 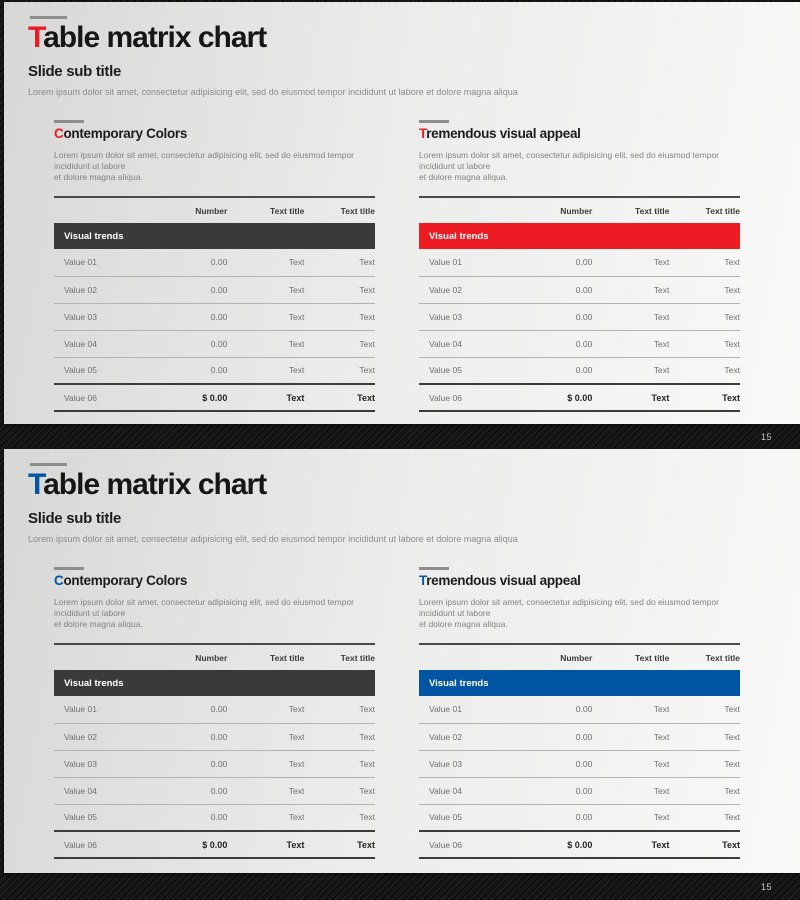 What do you see at coordinates (48, 17) in the screenshot?
I see `title-accent-line` at bounding box center [48, 17].